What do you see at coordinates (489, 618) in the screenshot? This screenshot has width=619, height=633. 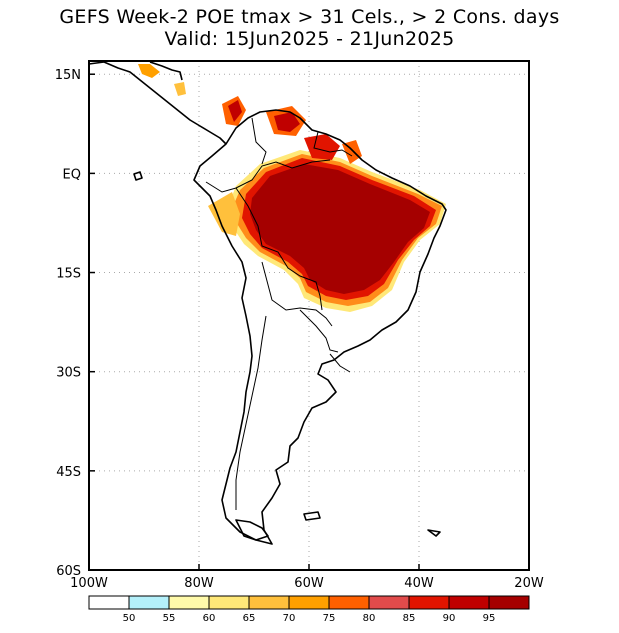 I see `colorbar-label: 95` at bounding box center [489, 618].